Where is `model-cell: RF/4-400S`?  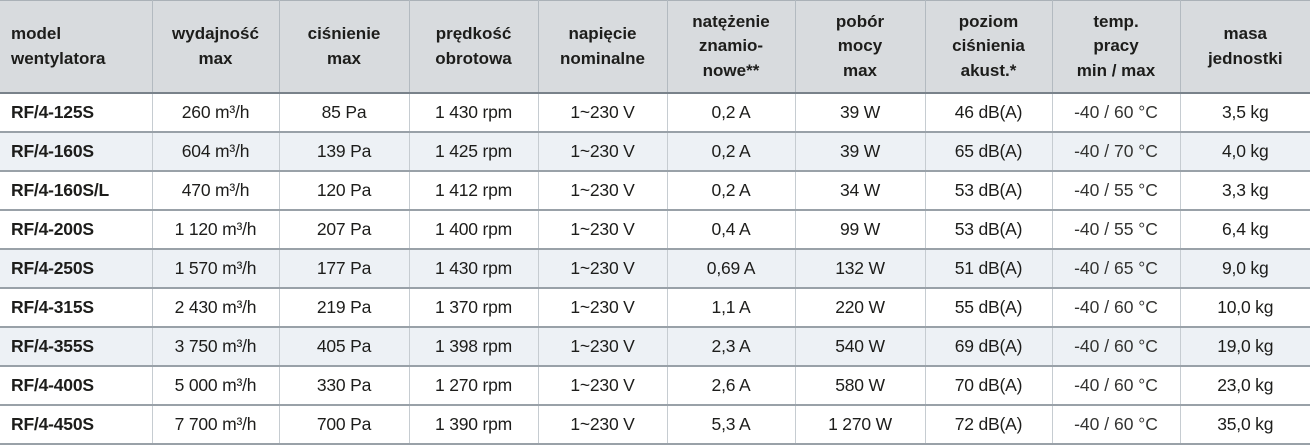 model-cell: RF/4-400S is located at coordinates (76, 386).